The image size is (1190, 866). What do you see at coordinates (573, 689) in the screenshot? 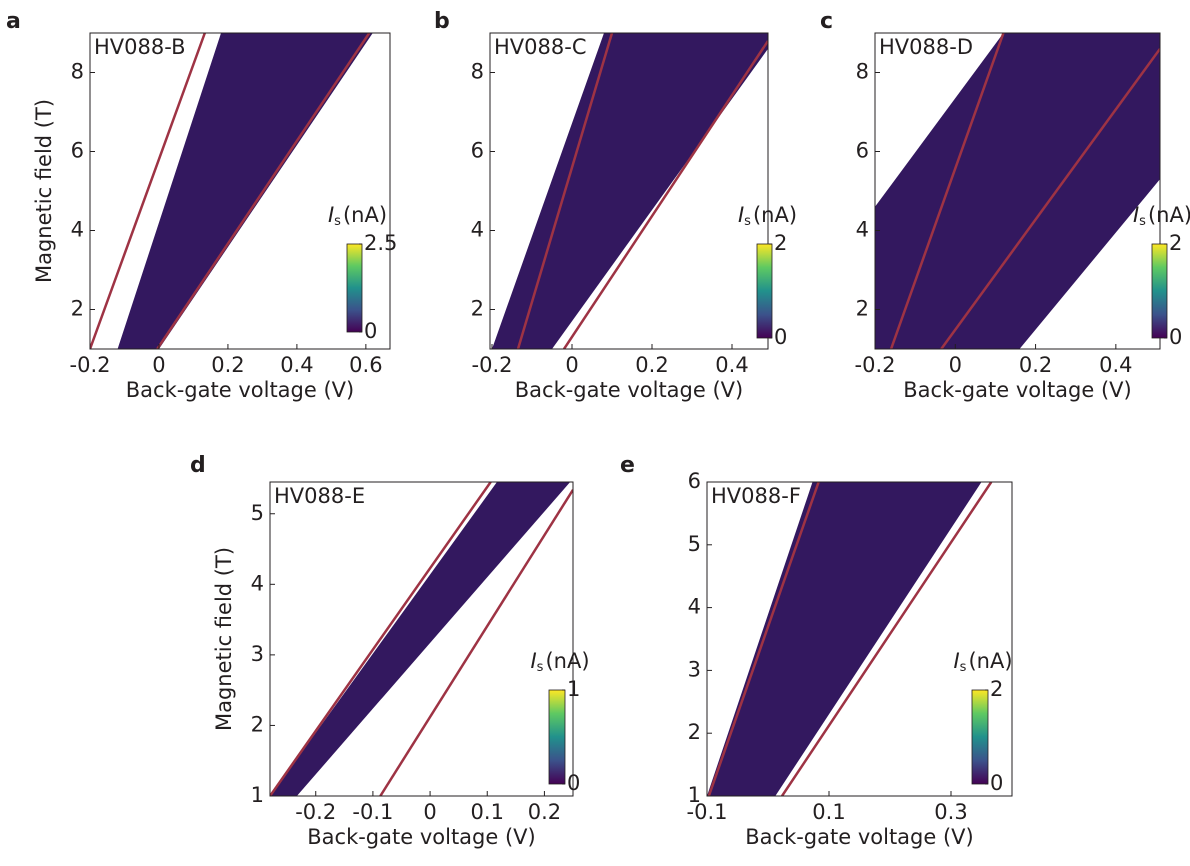
I see `colorbar-tick-label: 1` at bounding box center [573, 689].